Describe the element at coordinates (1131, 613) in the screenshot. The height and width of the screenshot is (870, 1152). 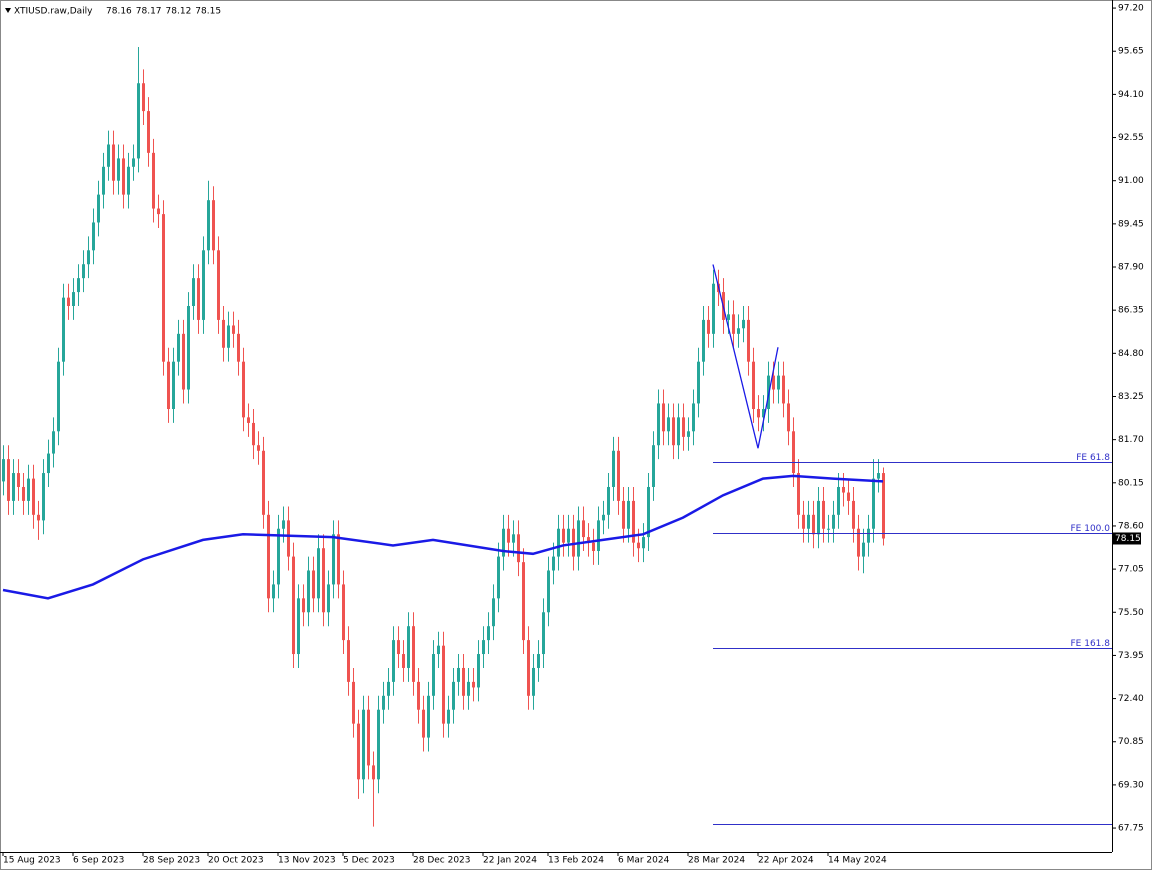
I see `y-tick-label: 75.50` at that location.